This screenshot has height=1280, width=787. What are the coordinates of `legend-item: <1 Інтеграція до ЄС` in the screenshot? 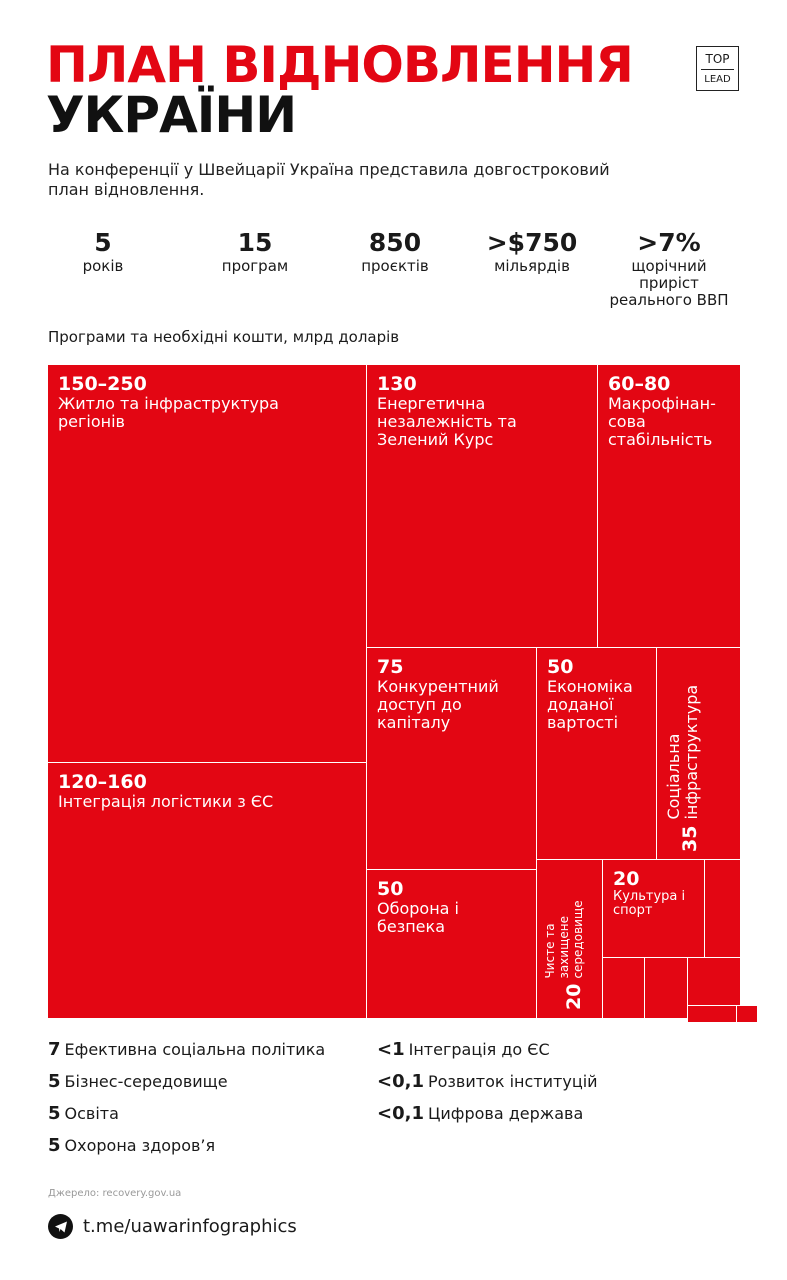 It's located at (487, 1050).